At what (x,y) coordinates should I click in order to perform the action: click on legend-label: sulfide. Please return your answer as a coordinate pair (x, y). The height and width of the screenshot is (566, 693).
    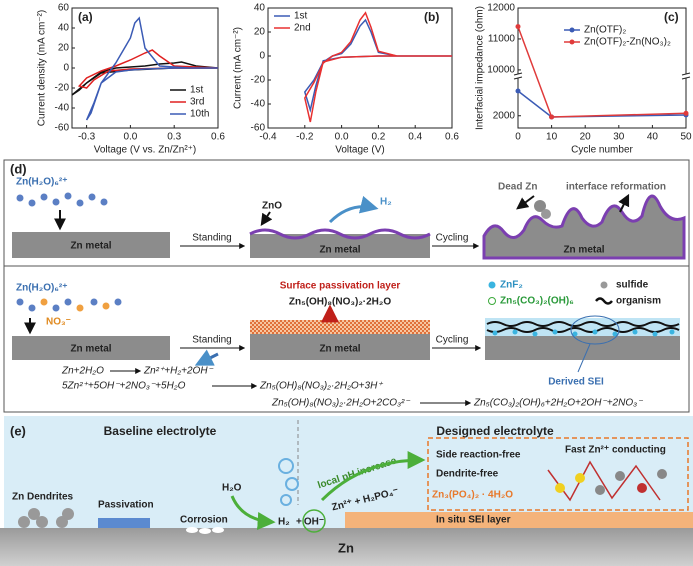
    Looking at the image, I should click on (632, 285).